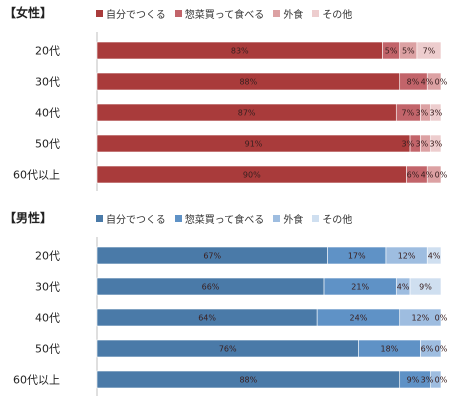 This screenshot has height=400, width=460. Describe the element at coordinates (28, 13) in the screenshot. I see `chart-title: 【女性】` at that location.